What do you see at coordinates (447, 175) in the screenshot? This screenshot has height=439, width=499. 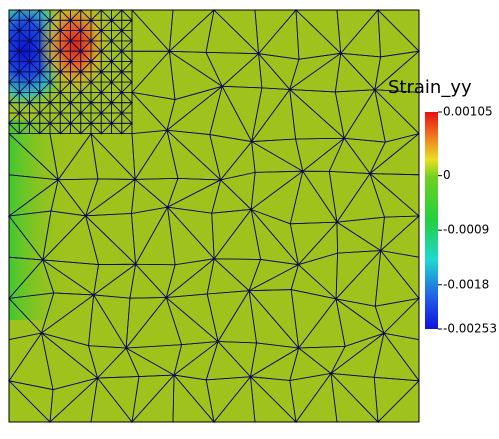 I see `colorbar-tick-label: 0` at bounding box center [447, 175].